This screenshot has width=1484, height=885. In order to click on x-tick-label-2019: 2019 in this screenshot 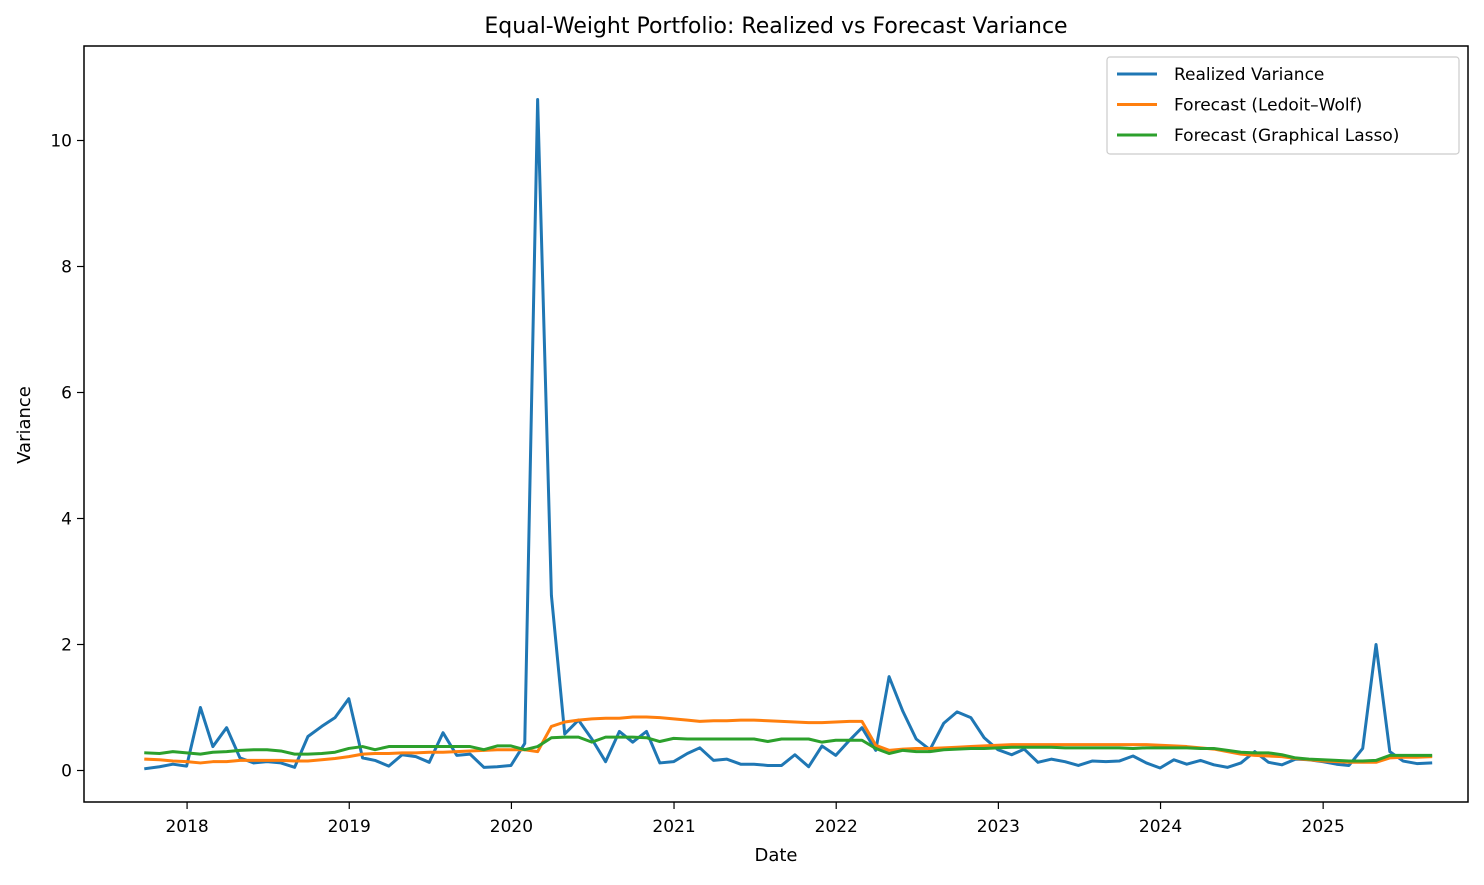, I will do `click(349, 827)`.